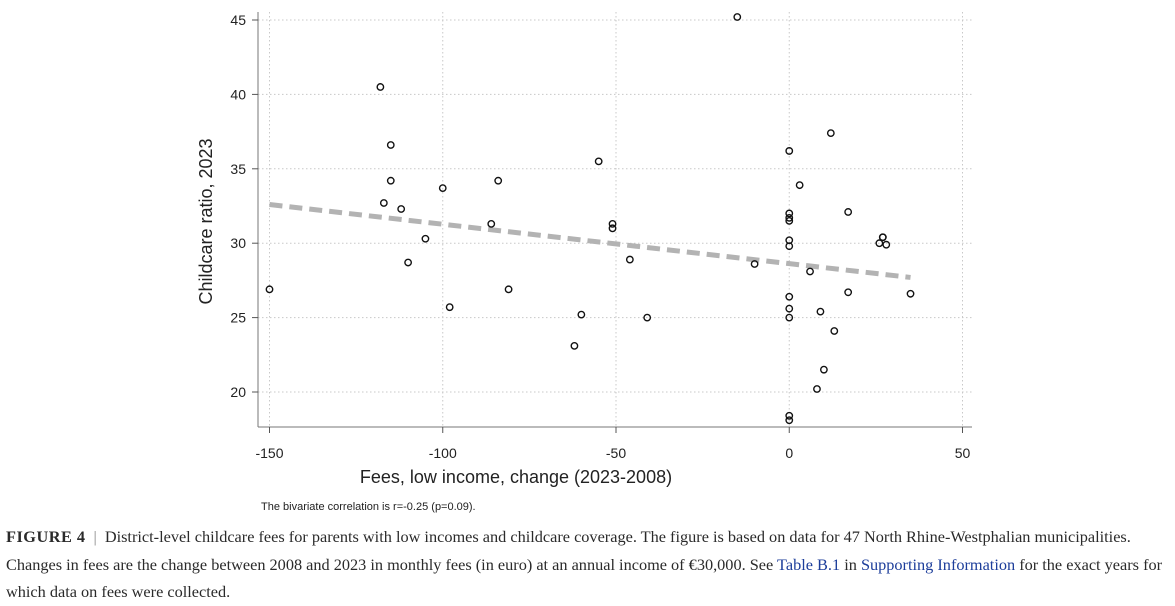  Describe the element at coordinates (938, 564) in the screenshot. I see `supporting-information-link: Supporting Information` at that location.